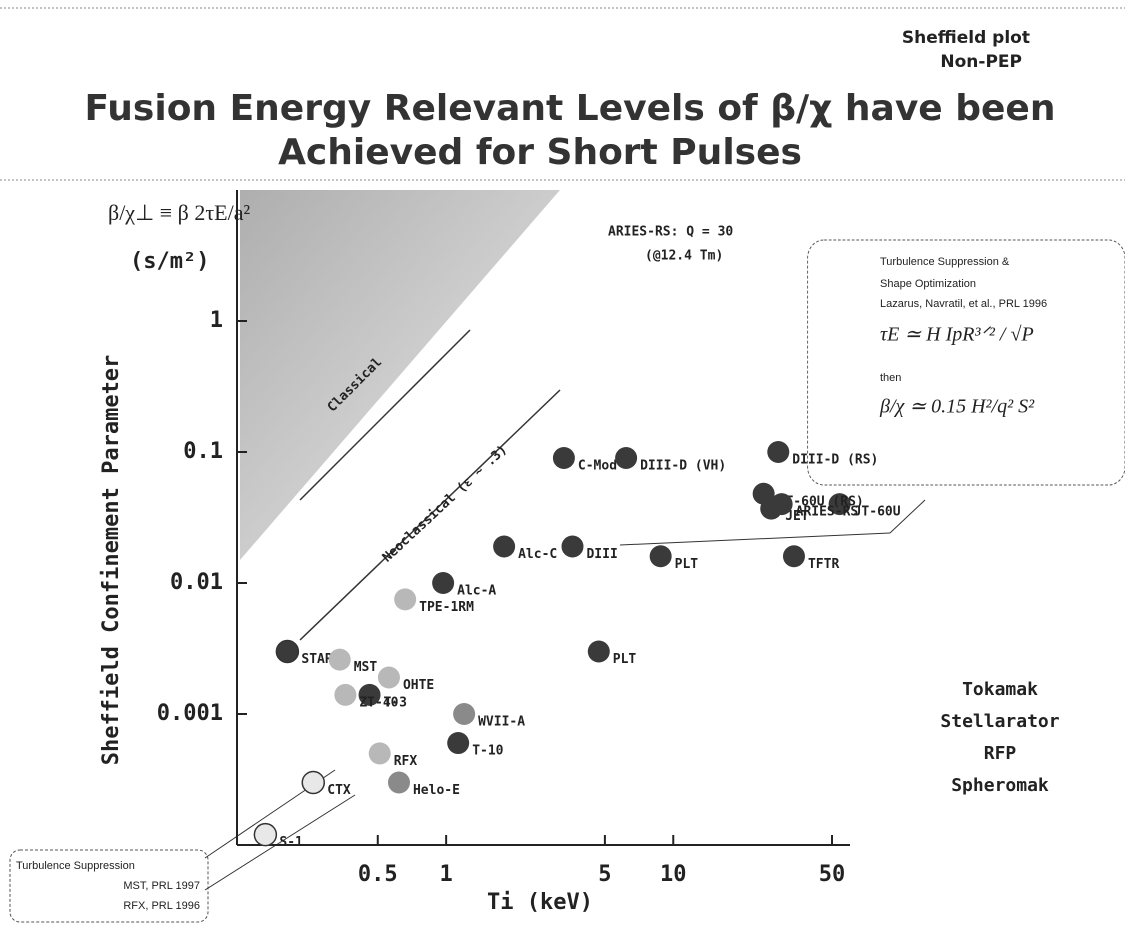  What do you see at coordinates (670, 232) in the screenshot?
I see `annotation: ARIES-RS: Q = 30` at bounding box center [670, 232].